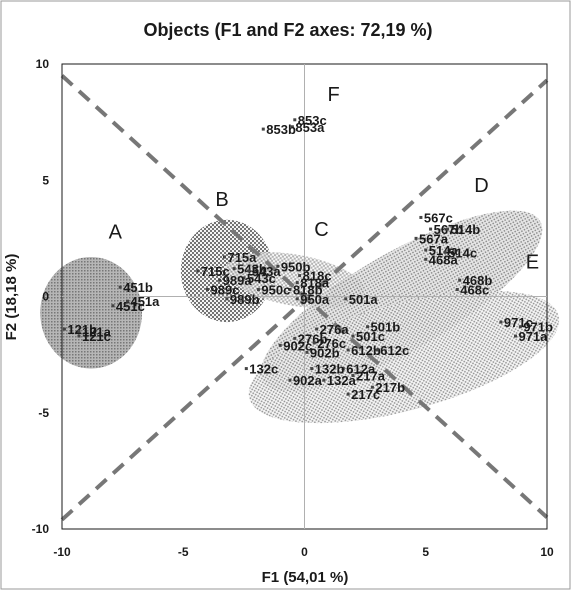 The width and height of the screenshot is (571, 595). Describe the element at coordinates (245, 299) in the screenshot. I see `point-label-989b: 989b` at that location.